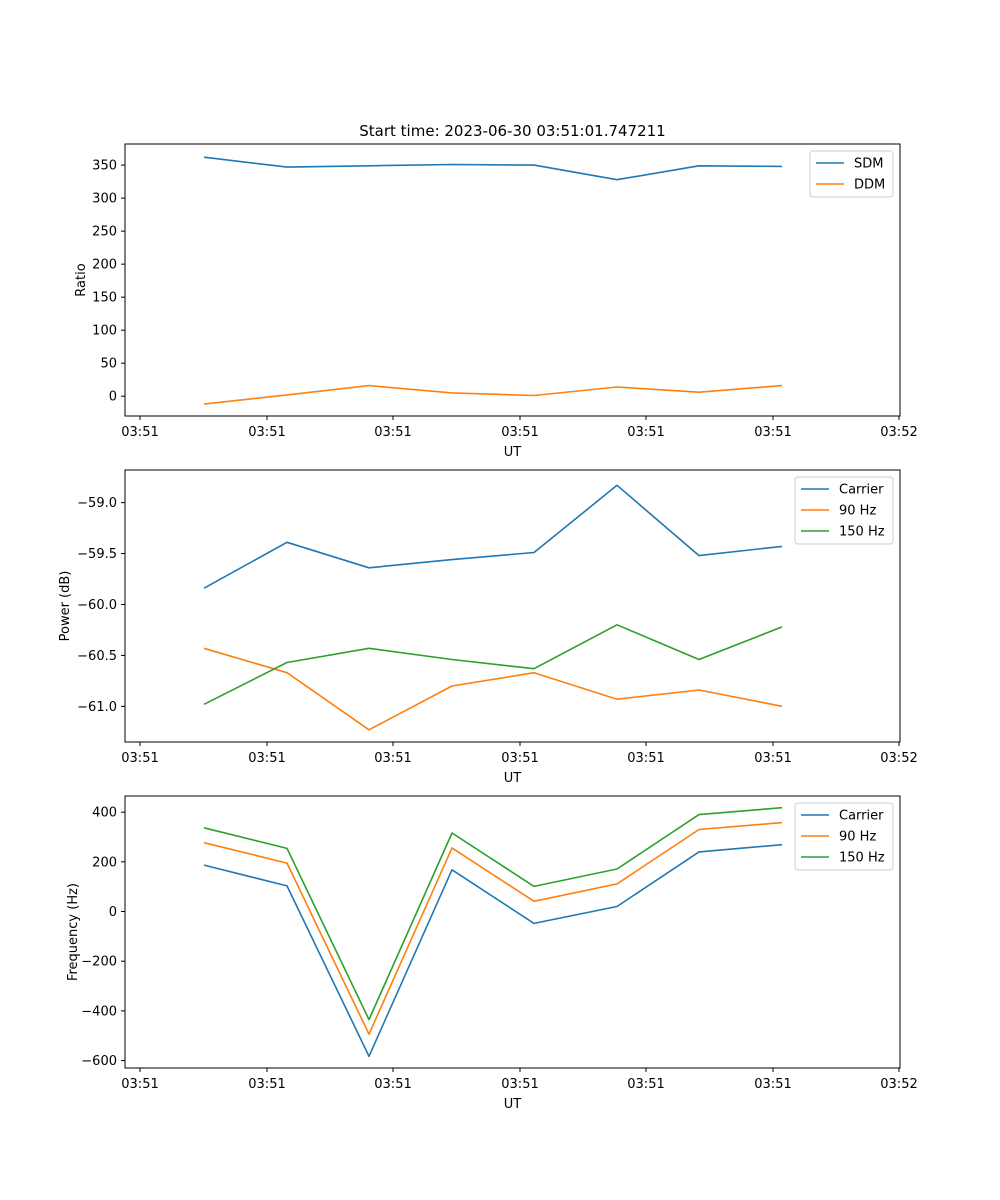 This screenshot has width=1000, height=1200. Describe the element at coordinates (99, 962) in the screenshot. I see `y-tick-label: −200` at that location.